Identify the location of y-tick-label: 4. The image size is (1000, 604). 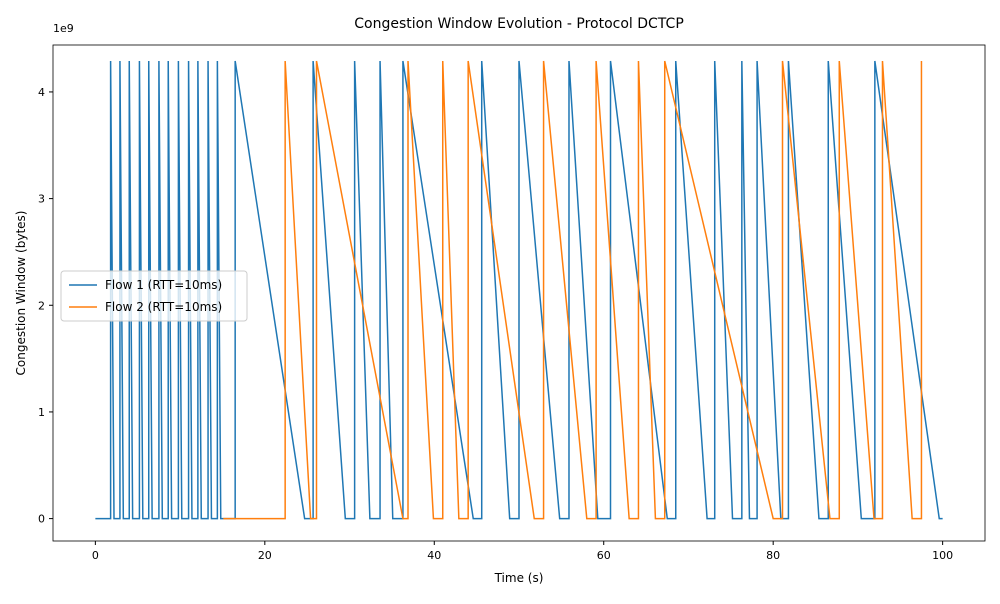
(41, 92).